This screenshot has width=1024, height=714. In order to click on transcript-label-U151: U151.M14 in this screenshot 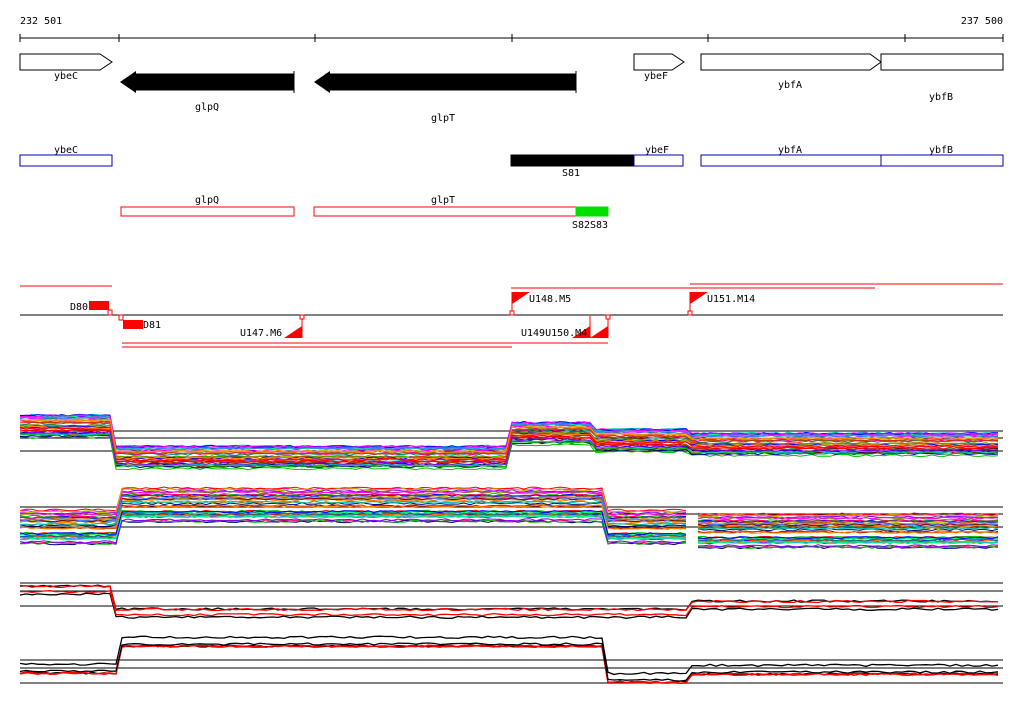, I will do `click(731, 299)`.